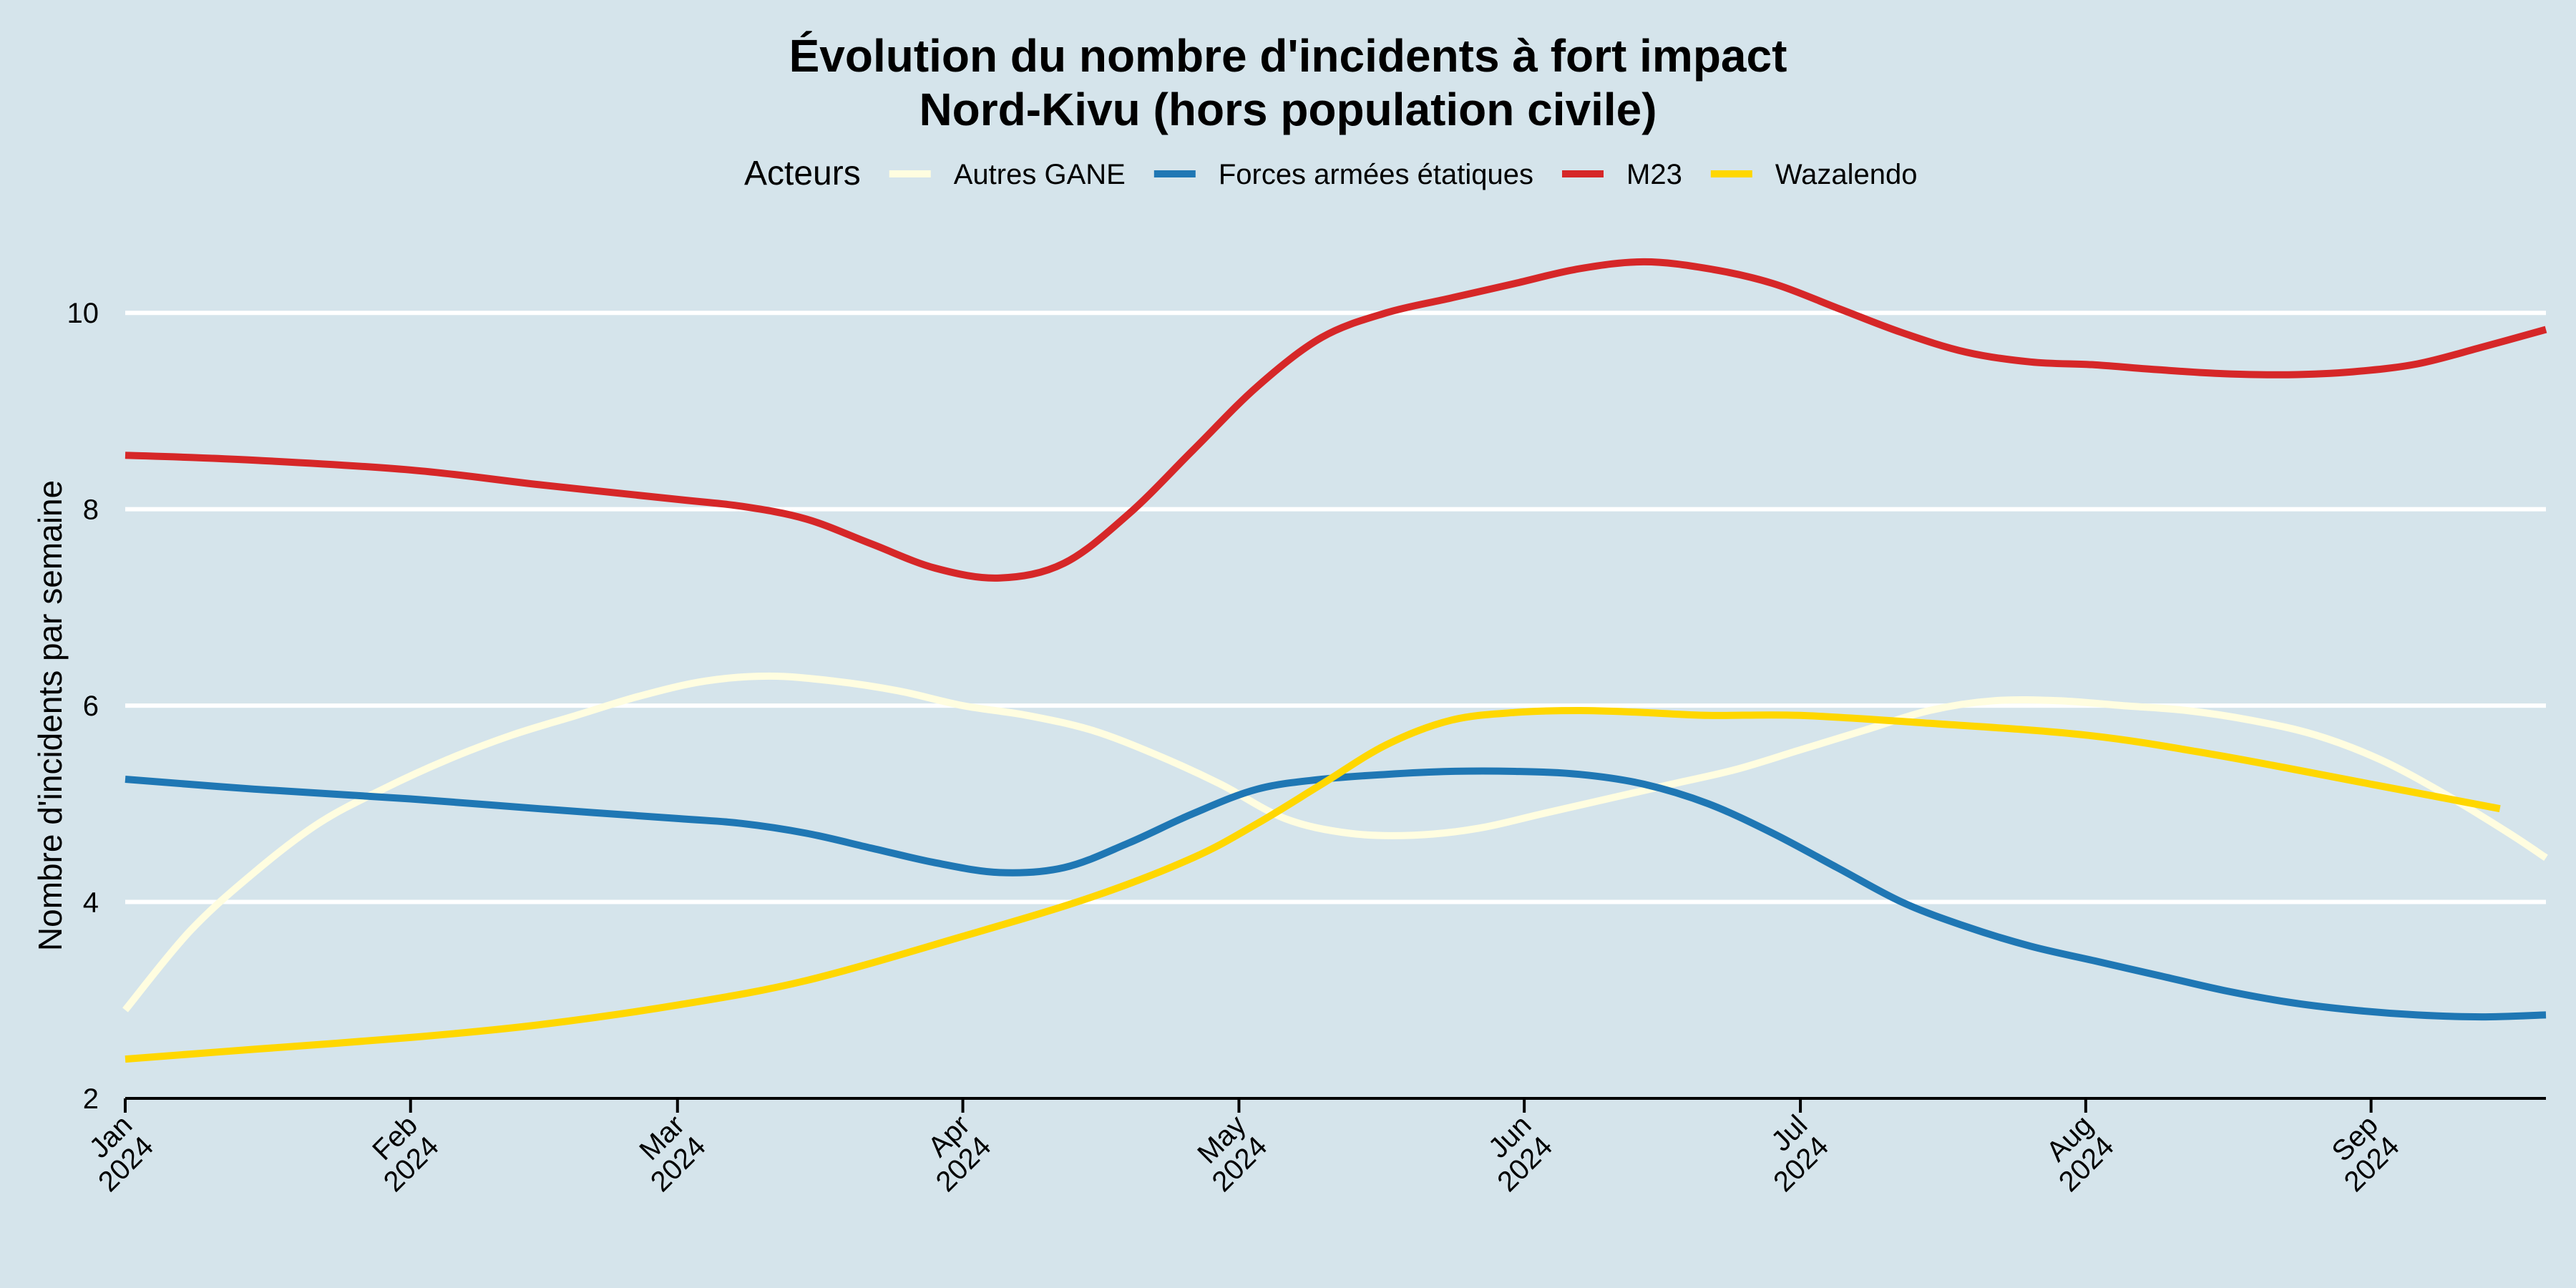 The width and height of the screenshot is (2576, 1288). I want to click on chart-subtitle: Nord-Kivu (hors population civile), so click(1288, 109).